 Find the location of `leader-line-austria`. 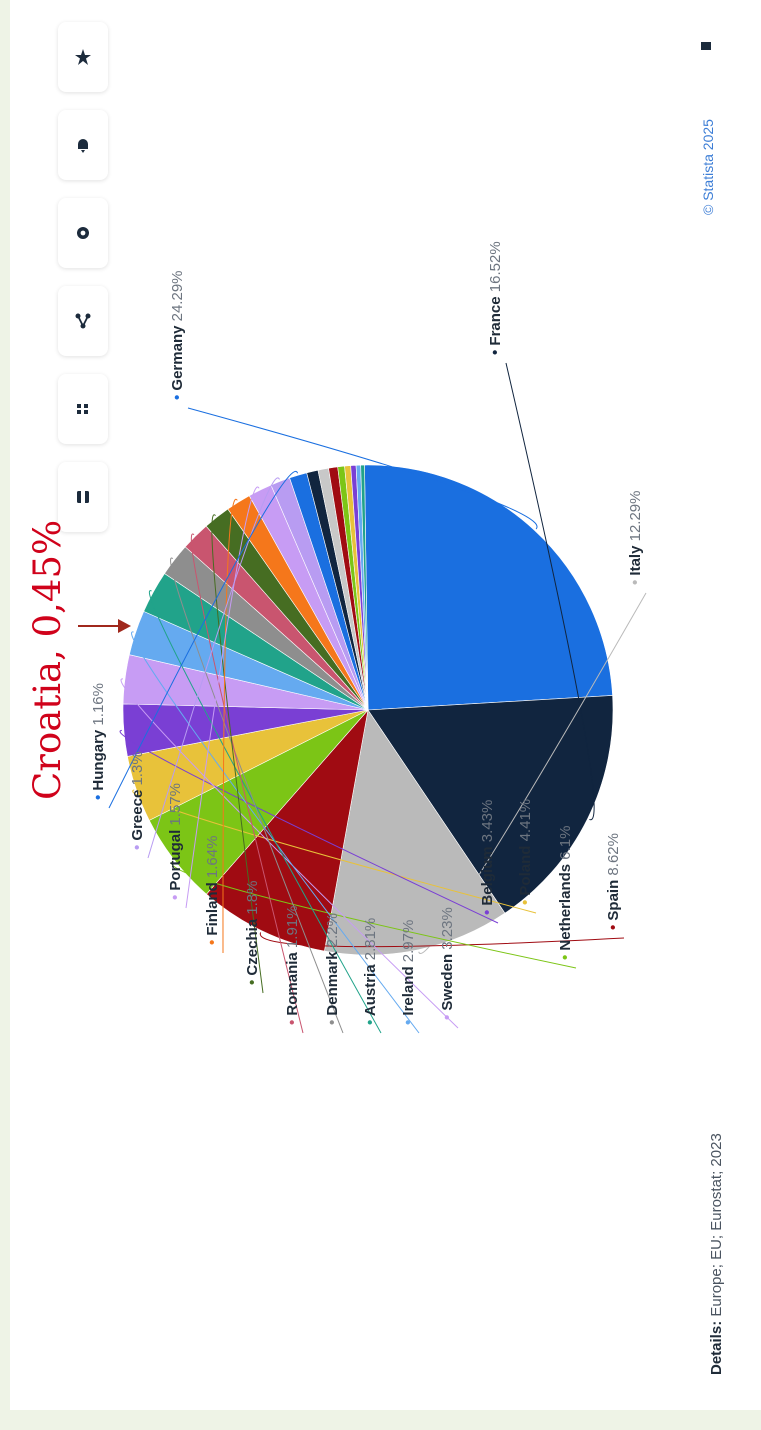

leader-line-austria is located at coordinates (265, 812).